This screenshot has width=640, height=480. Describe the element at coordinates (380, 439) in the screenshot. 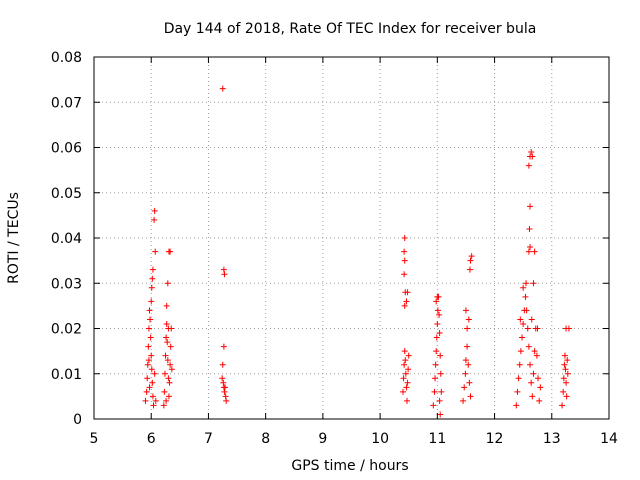

I see `x-tick-label: 10` at that location.